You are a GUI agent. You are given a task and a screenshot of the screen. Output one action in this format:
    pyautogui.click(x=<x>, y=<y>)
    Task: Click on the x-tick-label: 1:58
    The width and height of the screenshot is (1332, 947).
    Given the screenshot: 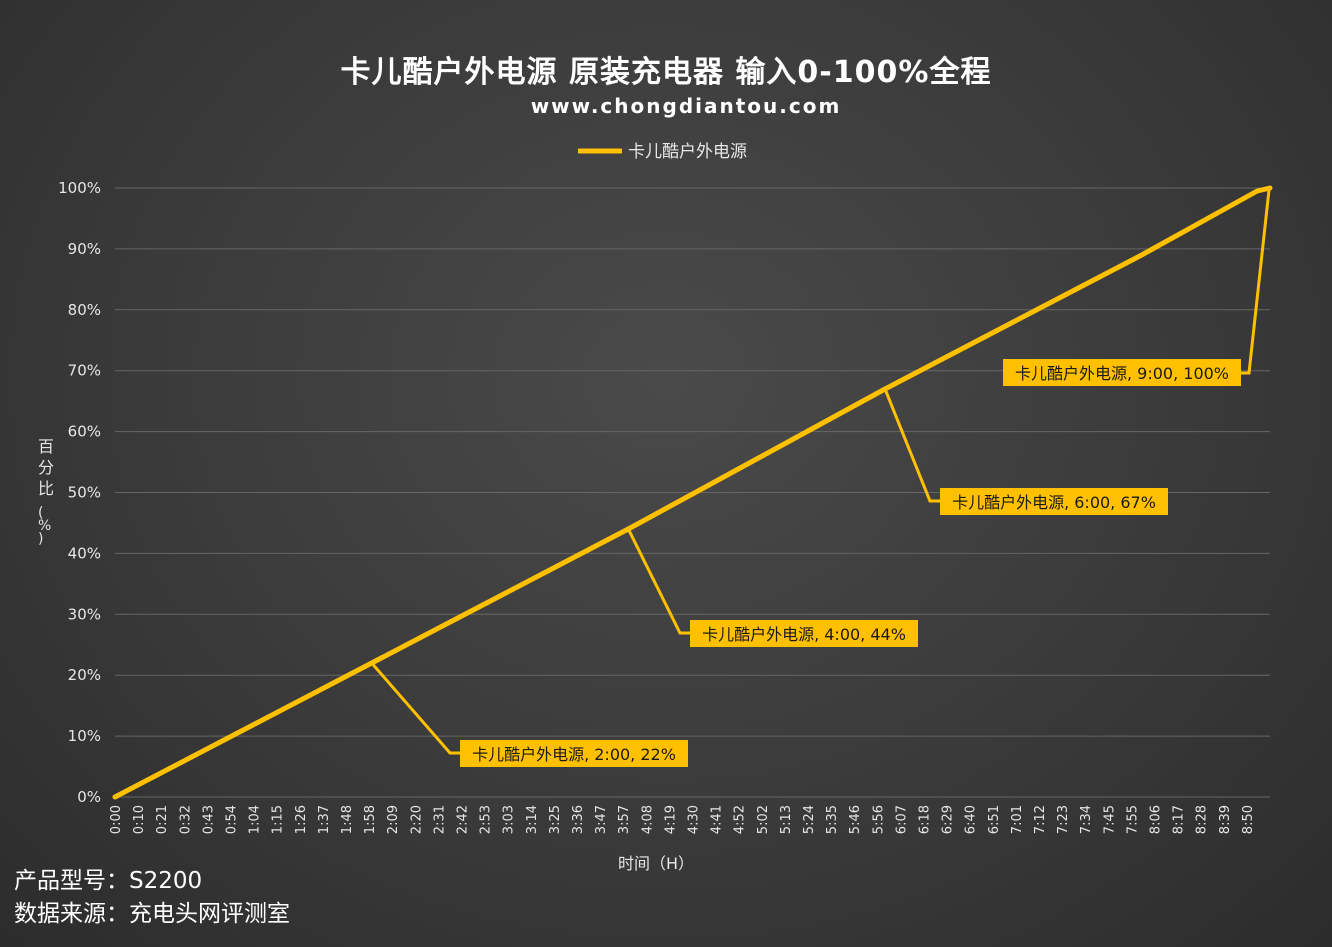 What is the action you would take?
    pyautogui.click(x=370, y=819)
    